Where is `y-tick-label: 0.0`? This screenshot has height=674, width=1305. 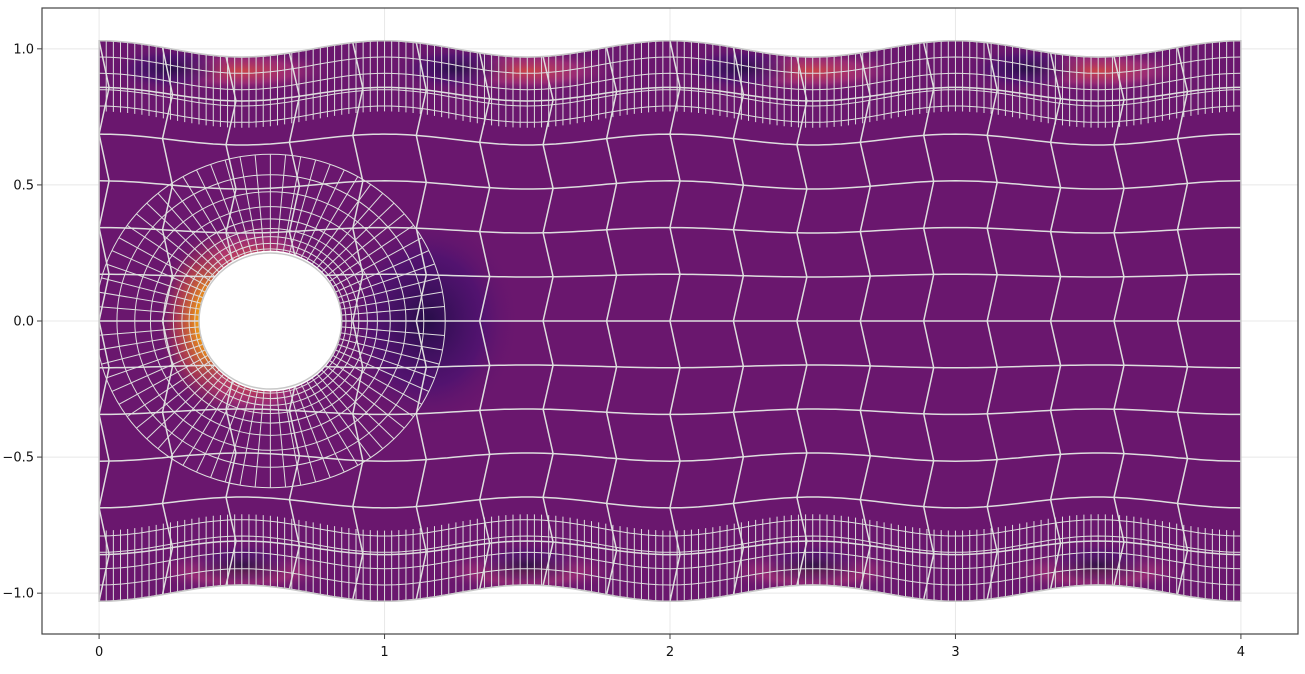
y-tick-label: 0.0 is located at coordinates (23, 322).